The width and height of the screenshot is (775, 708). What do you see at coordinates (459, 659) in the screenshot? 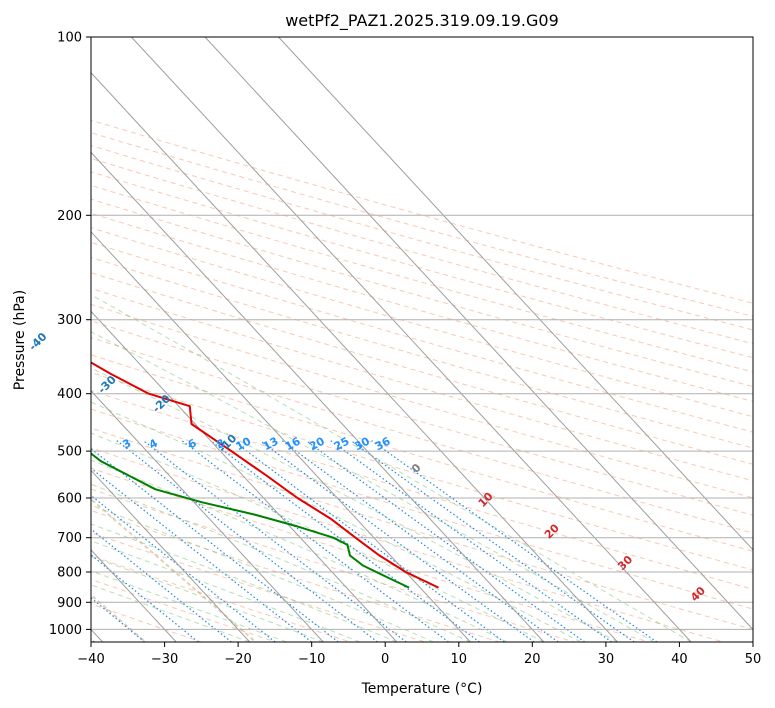
I see `x-tick-label: 10` at bounding box center [459, 659].